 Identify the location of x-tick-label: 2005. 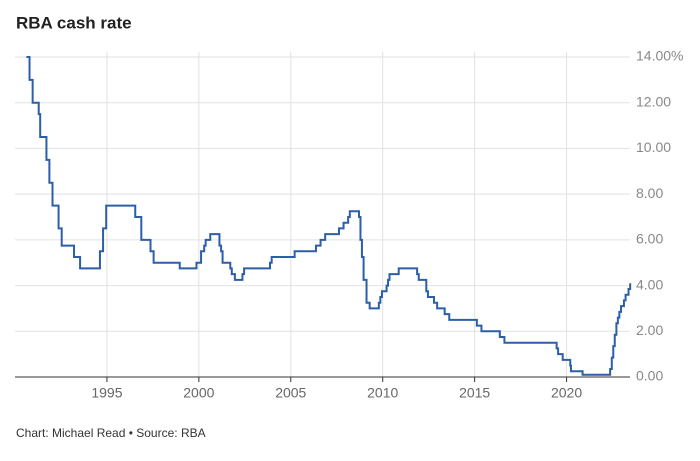
(290, 393).